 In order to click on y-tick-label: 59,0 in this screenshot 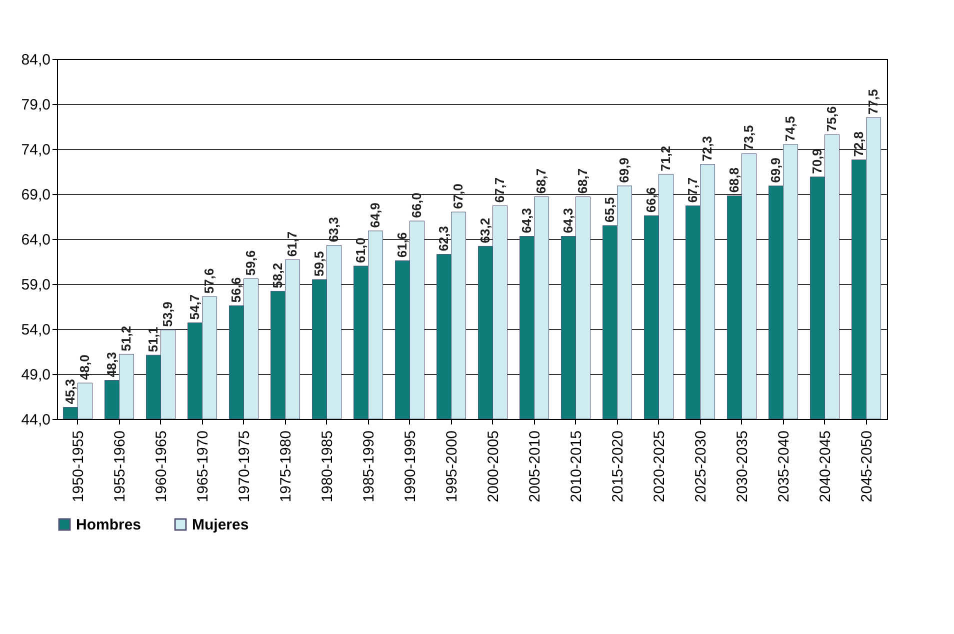, I will do `click(35, 285)`.